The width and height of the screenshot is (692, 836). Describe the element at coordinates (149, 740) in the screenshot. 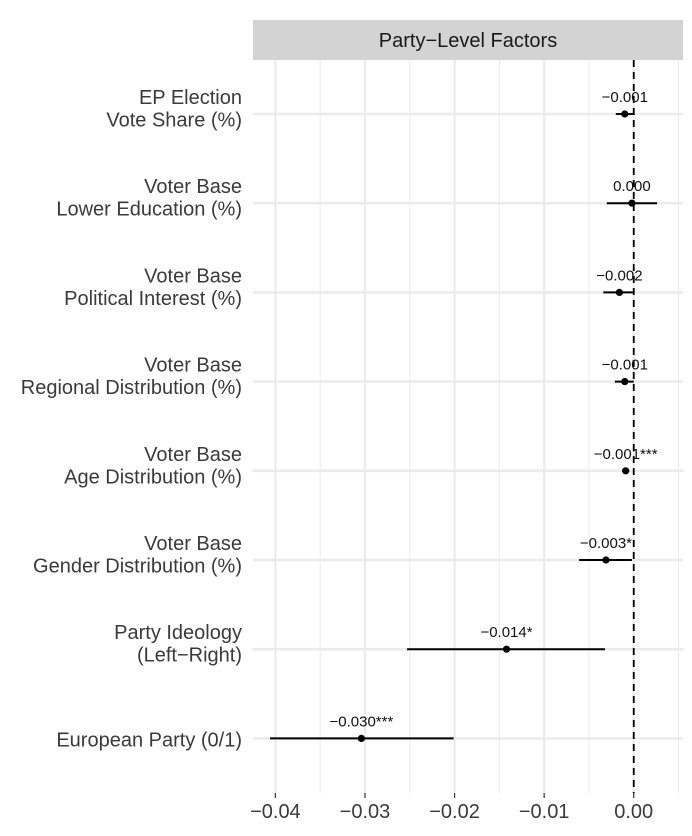

I see `y-axis-label: European Party (0/1)` at that location.